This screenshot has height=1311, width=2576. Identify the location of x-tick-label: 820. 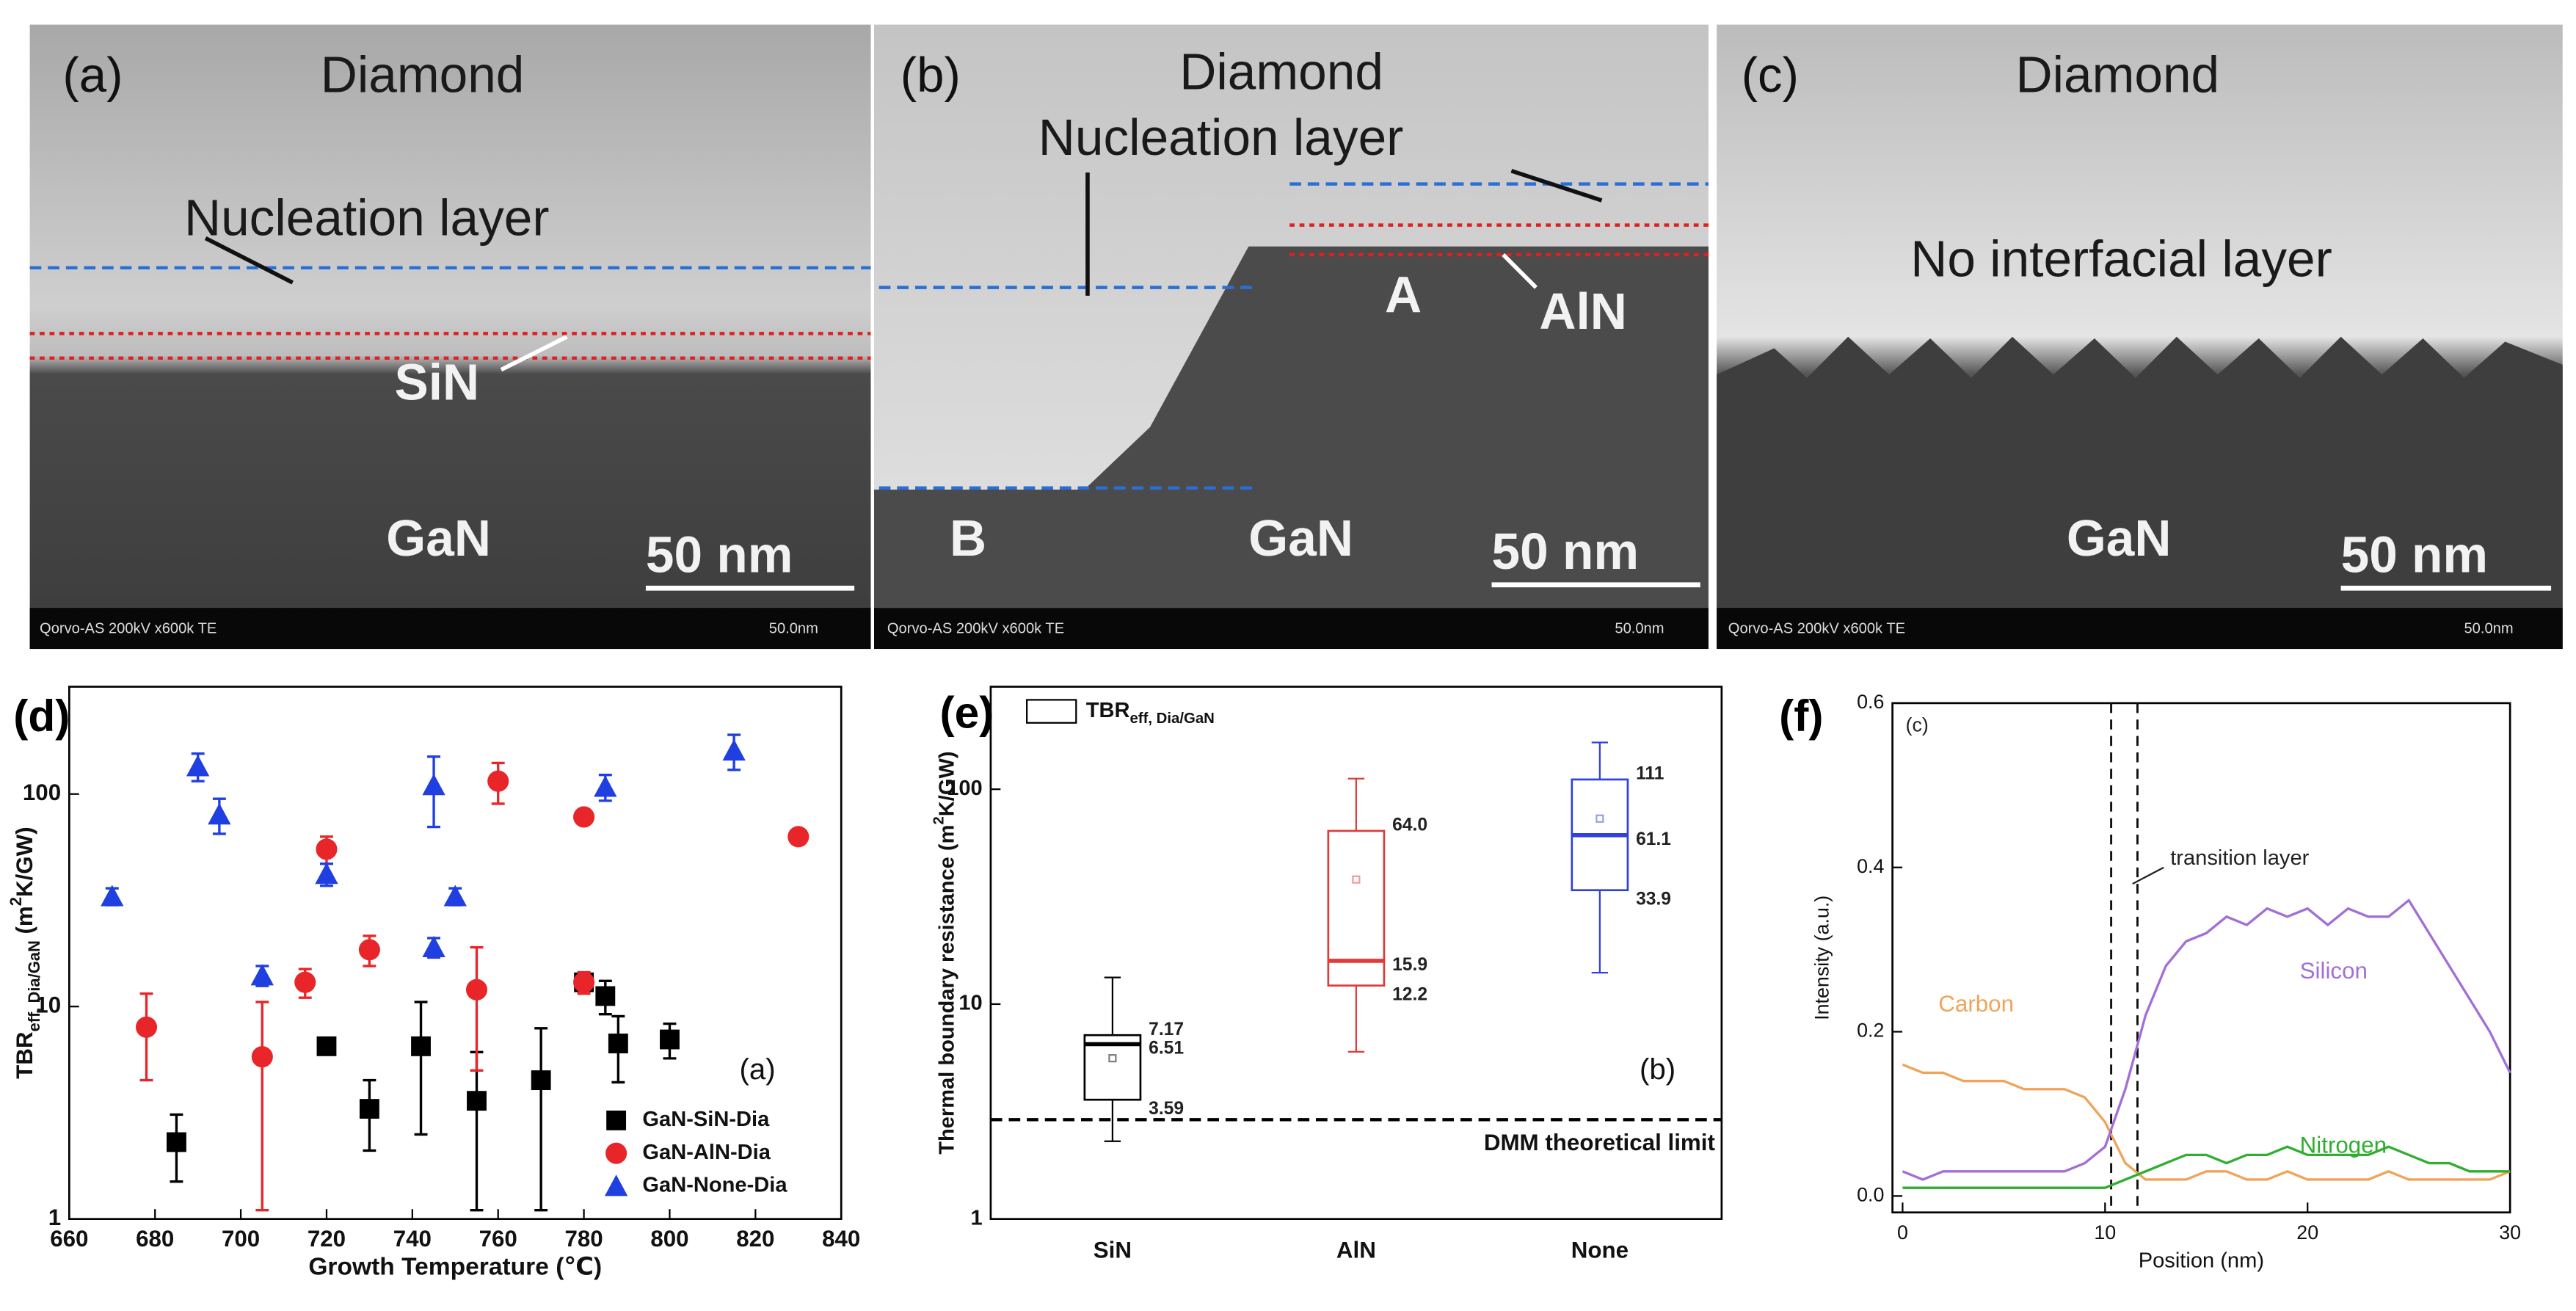
(755, 1239).